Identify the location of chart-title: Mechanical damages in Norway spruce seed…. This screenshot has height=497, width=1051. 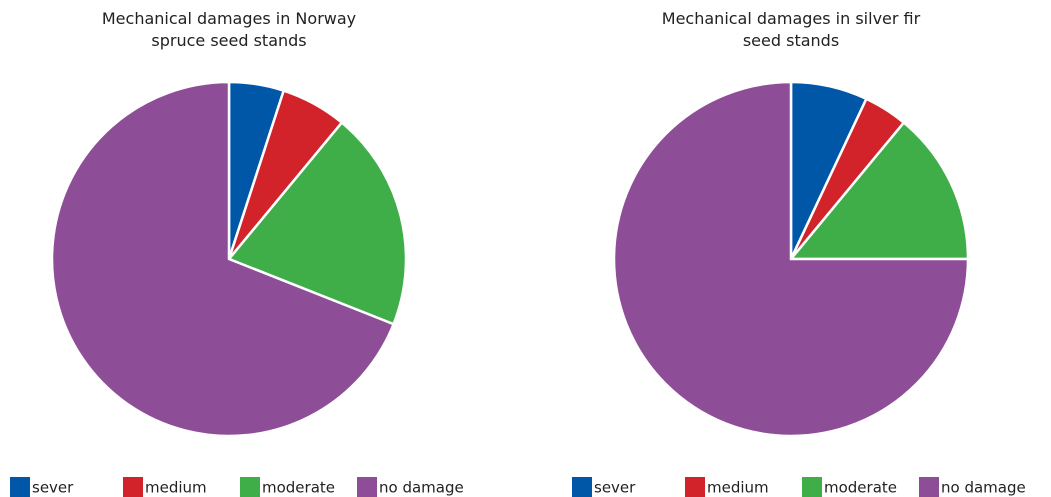
(229, 29).